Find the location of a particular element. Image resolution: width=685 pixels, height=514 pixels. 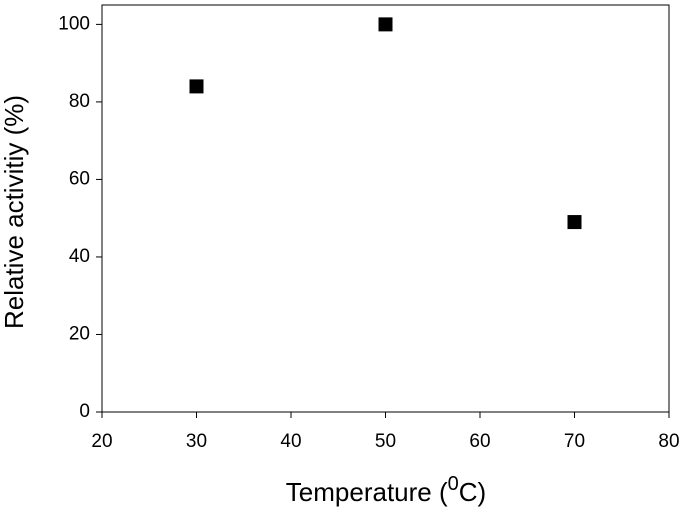

y-tick-label: 0 is located at coordinates (84, 411).